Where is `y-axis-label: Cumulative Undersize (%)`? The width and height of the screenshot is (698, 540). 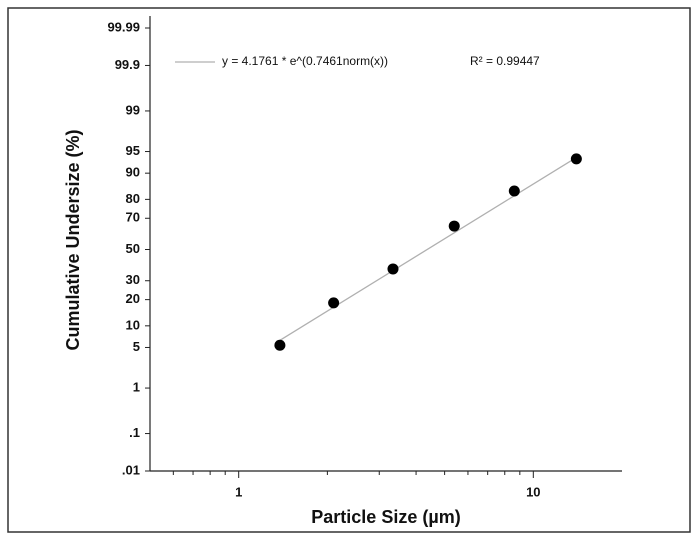
y-axis-label: Cumulative Undersize (%) is located at coordinates (73, 239).